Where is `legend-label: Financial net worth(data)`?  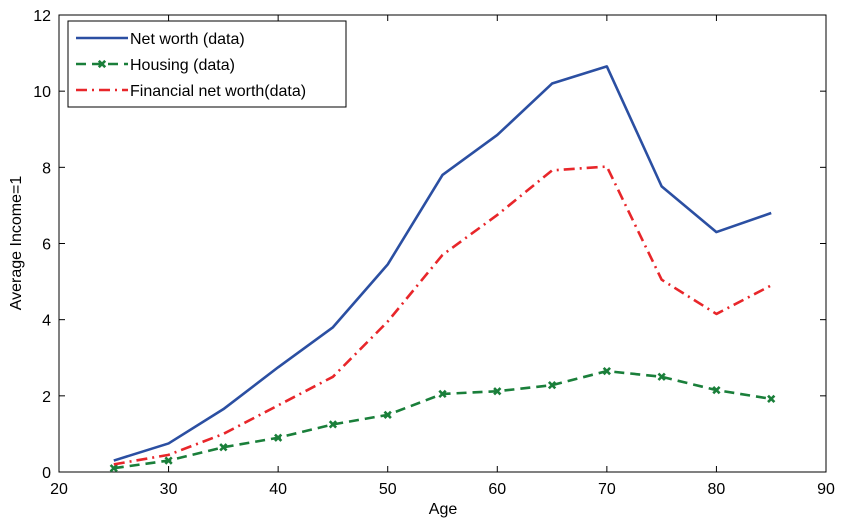 legend-label: Financial net worth(data) is located at coordinates (218, 91).